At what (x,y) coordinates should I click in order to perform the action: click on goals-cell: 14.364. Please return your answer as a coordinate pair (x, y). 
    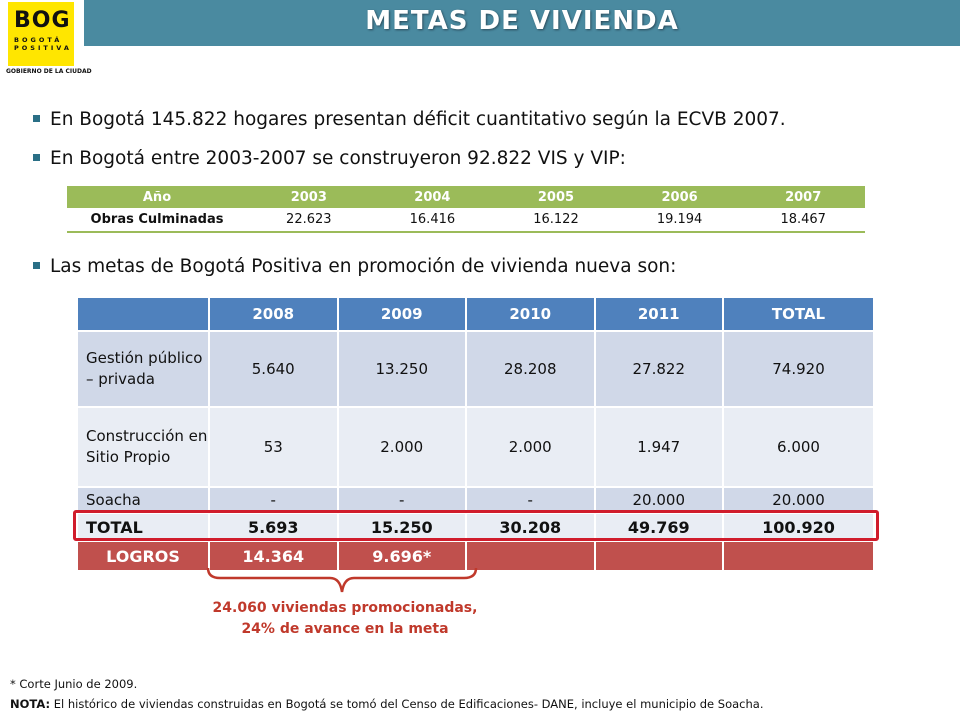
    Looking at the image, I should click on (273, 556).